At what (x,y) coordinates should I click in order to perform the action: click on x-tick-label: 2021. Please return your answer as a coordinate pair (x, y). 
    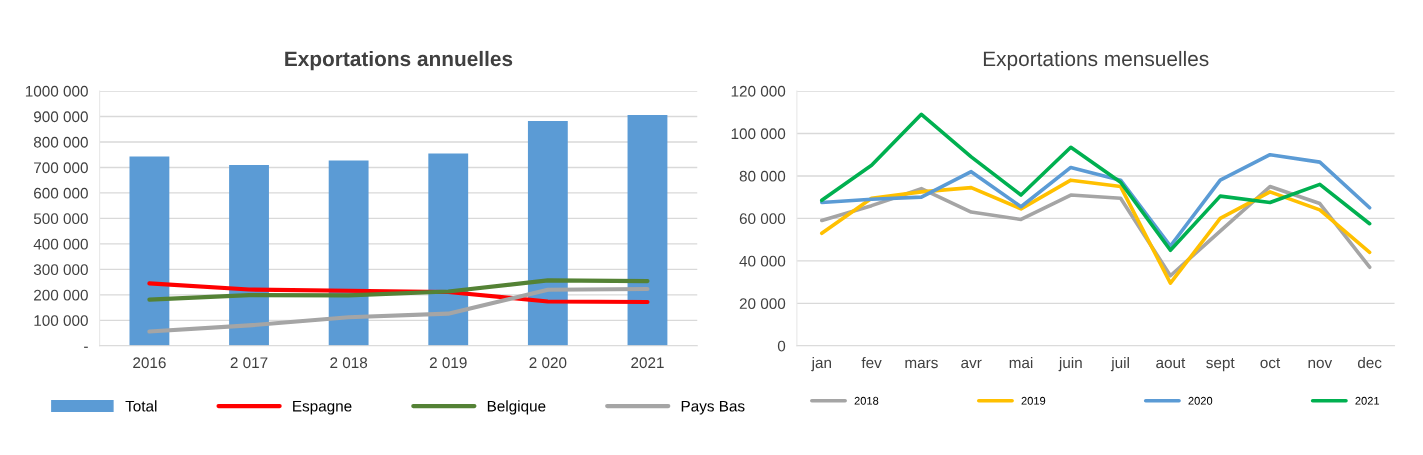
    Looking at the image, I should click on (647, 363).